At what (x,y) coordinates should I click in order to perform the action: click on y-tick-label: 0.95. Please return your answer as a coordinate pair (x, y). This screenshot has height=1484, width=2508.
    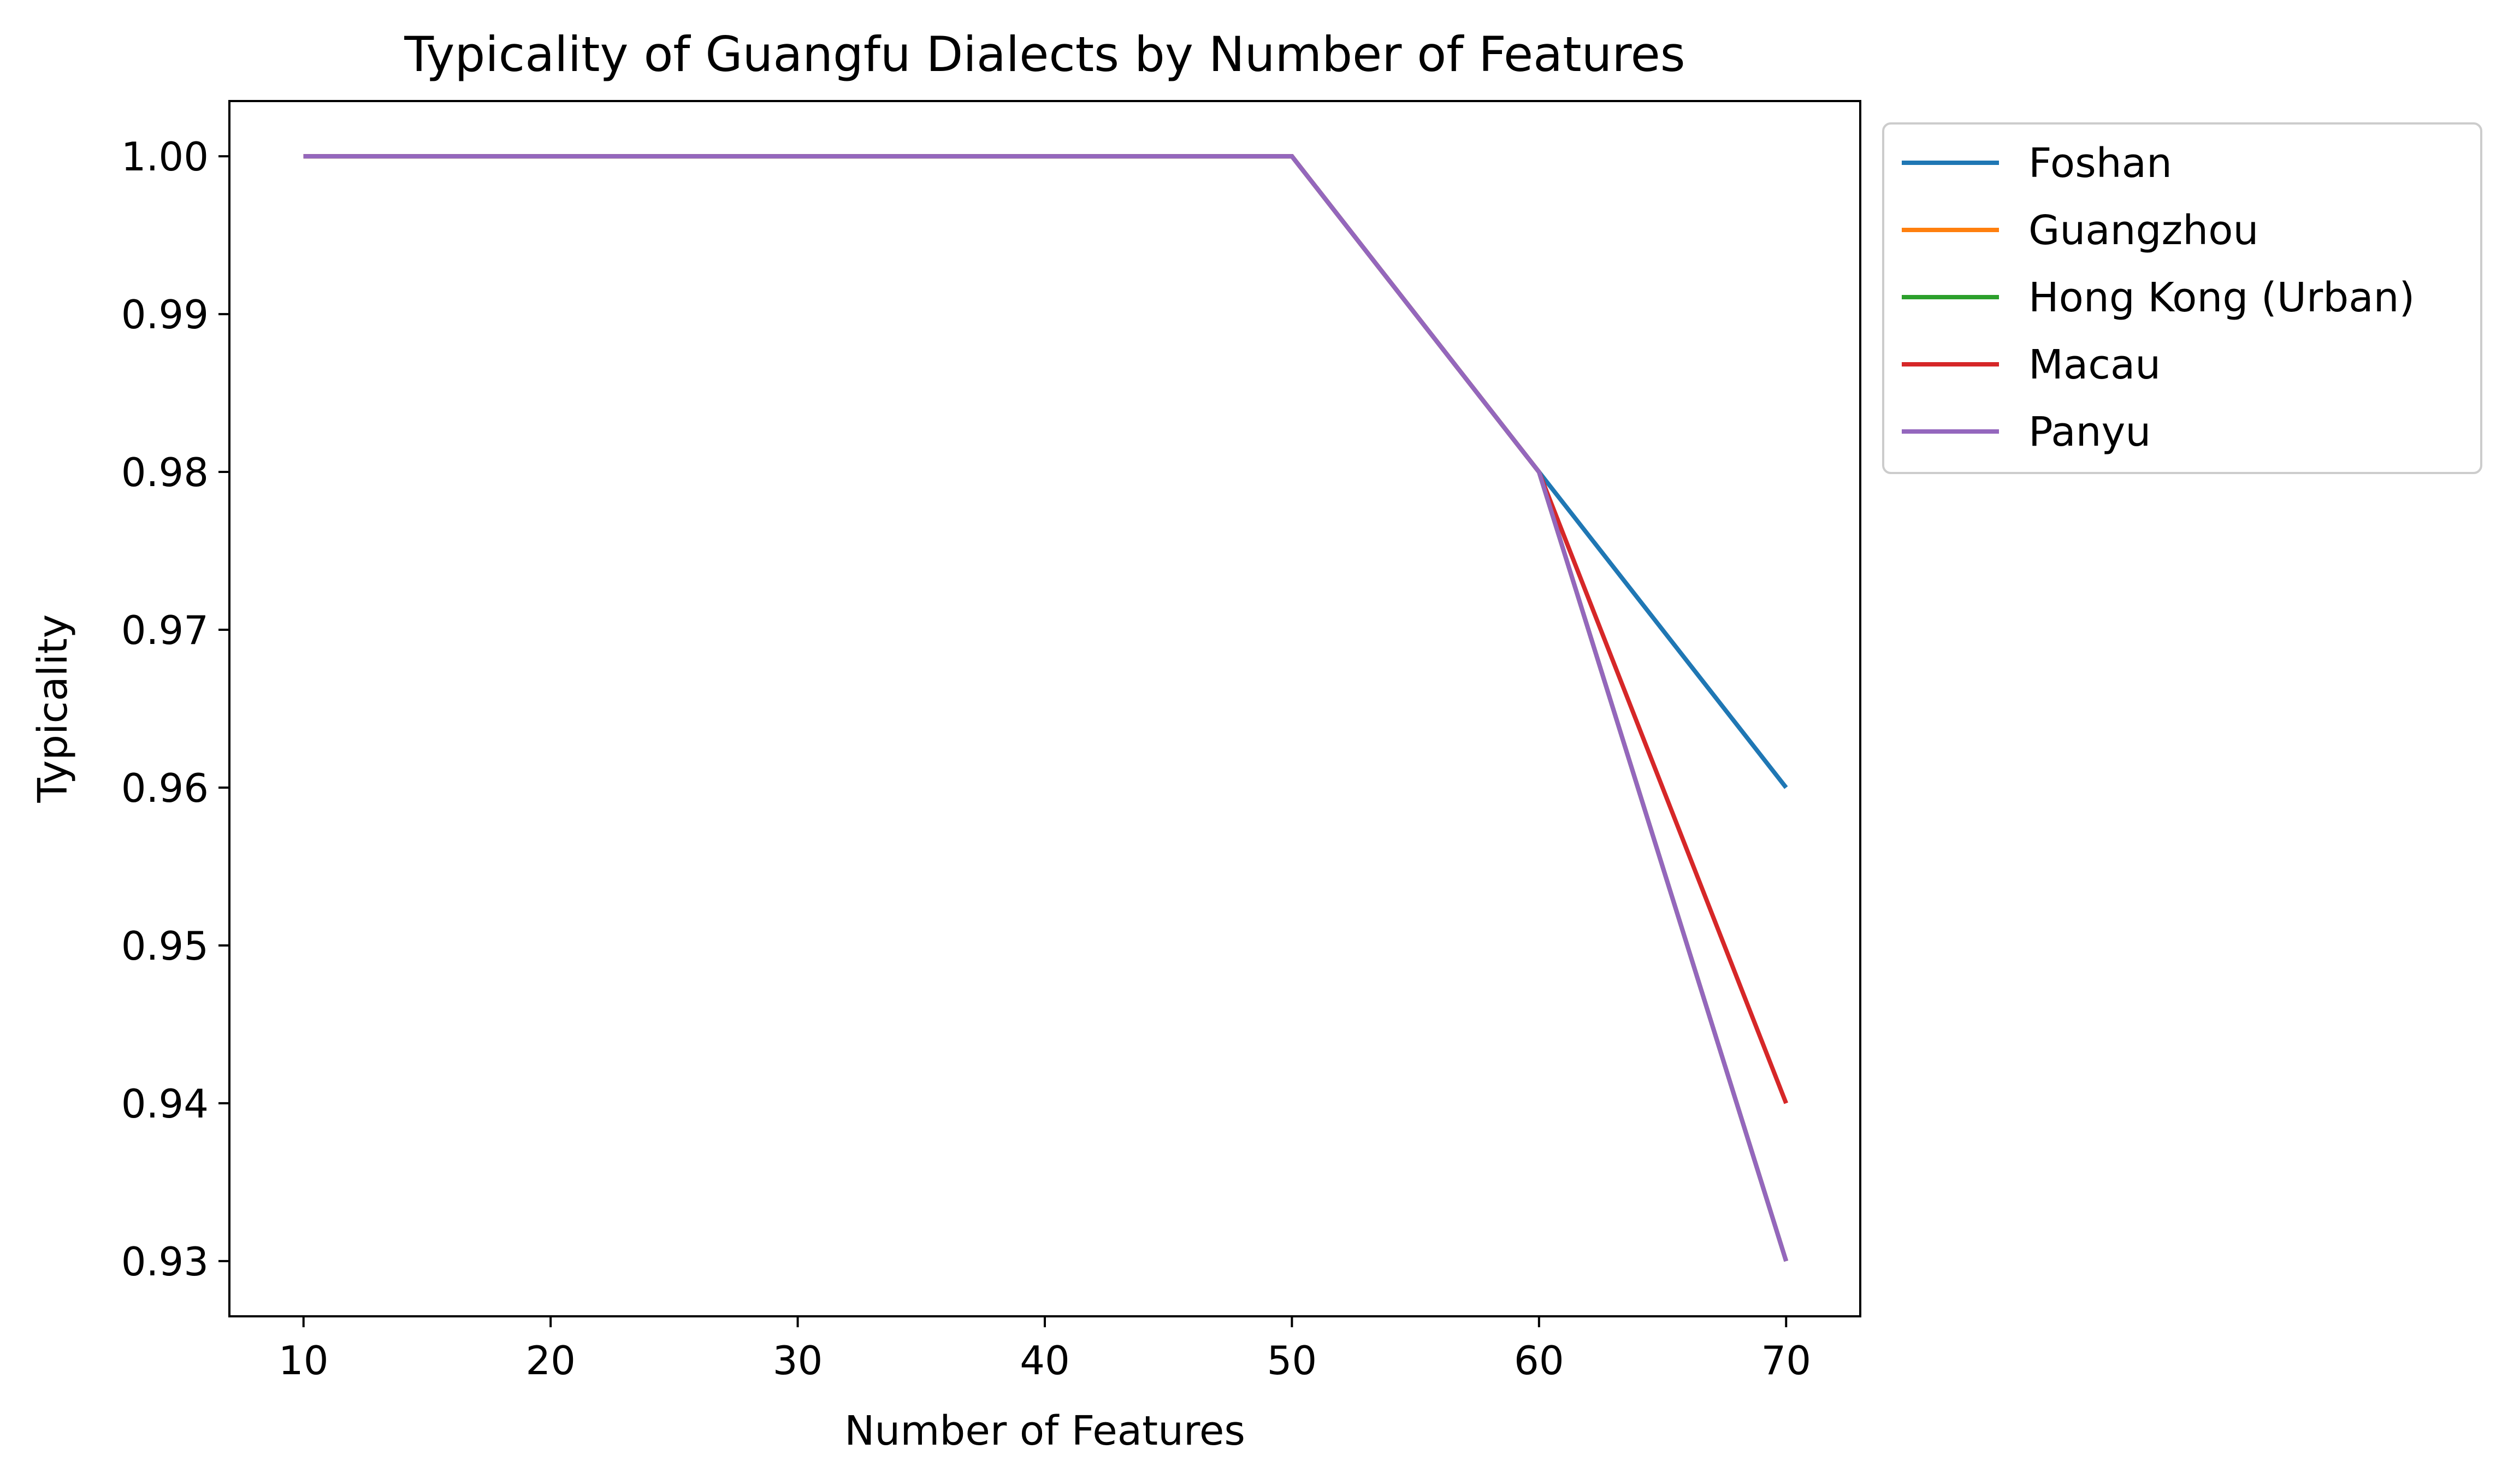
    Looking at the image, I should click on (165, 946).